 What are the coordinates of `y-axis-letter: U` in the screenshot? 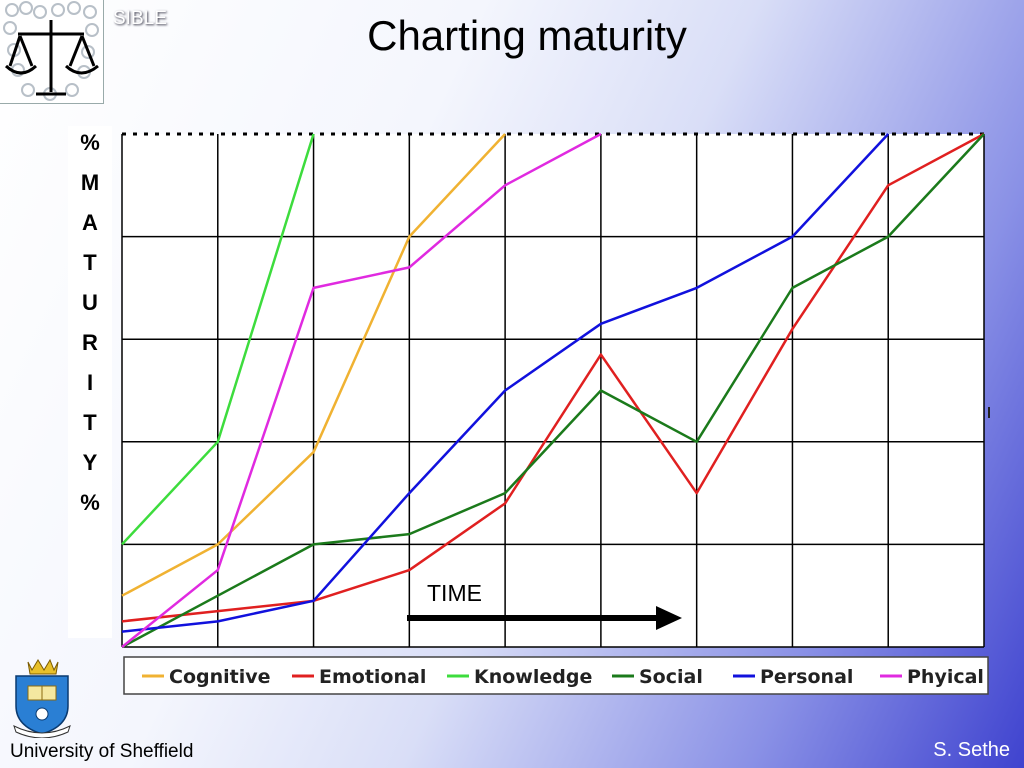 It's located at (90, 302).